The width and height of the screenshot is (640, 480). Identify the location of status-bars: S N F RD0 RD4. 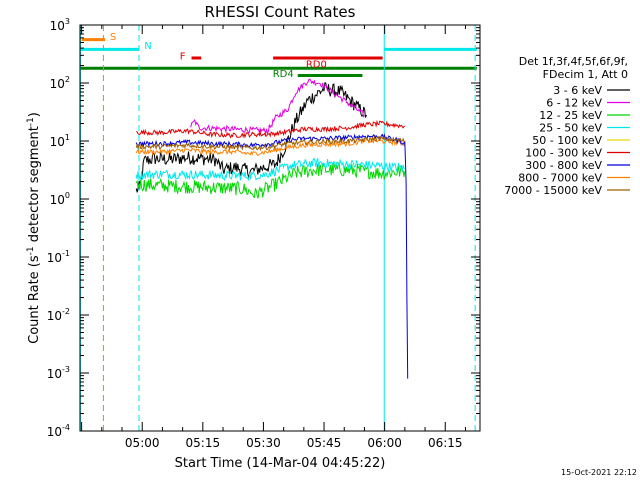
(278, 56).